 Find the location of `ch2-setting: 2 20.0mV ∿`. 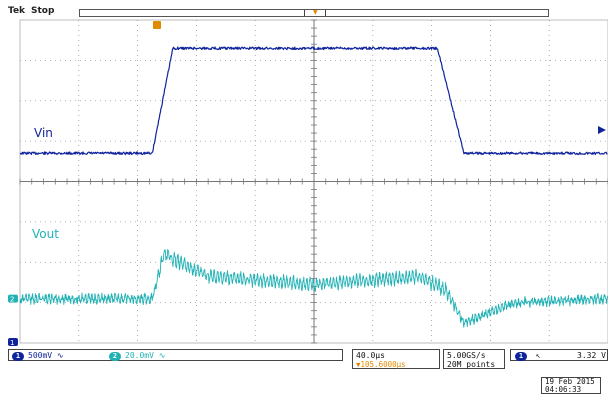

ch2-setting: 2 20.0mV ∿ is located at coordinates (137, 356).